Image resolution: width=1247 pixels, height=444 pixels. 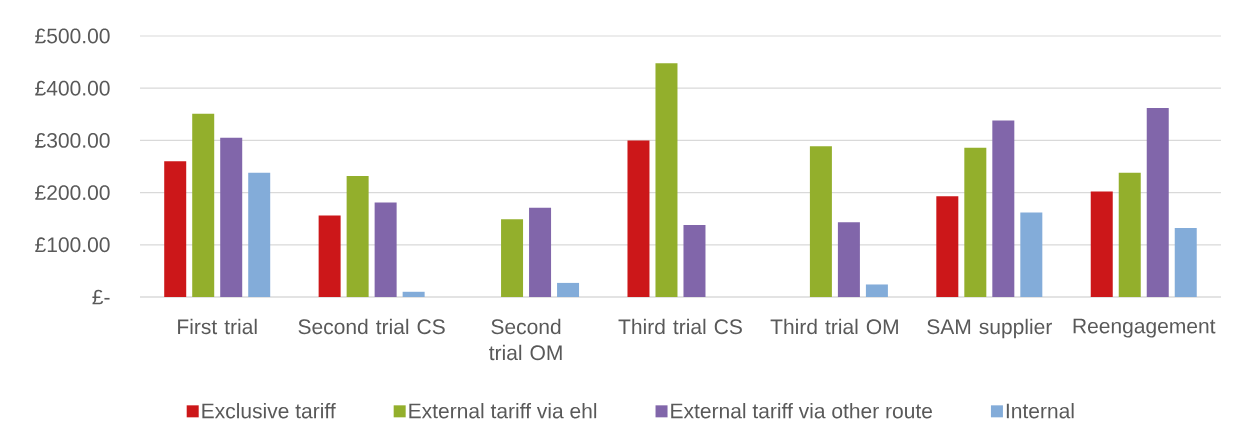 What do you see at coordinates (72, 193) in the screenshot?
I see `y-tick-label: £200.00` at bounding box center [72, 193].